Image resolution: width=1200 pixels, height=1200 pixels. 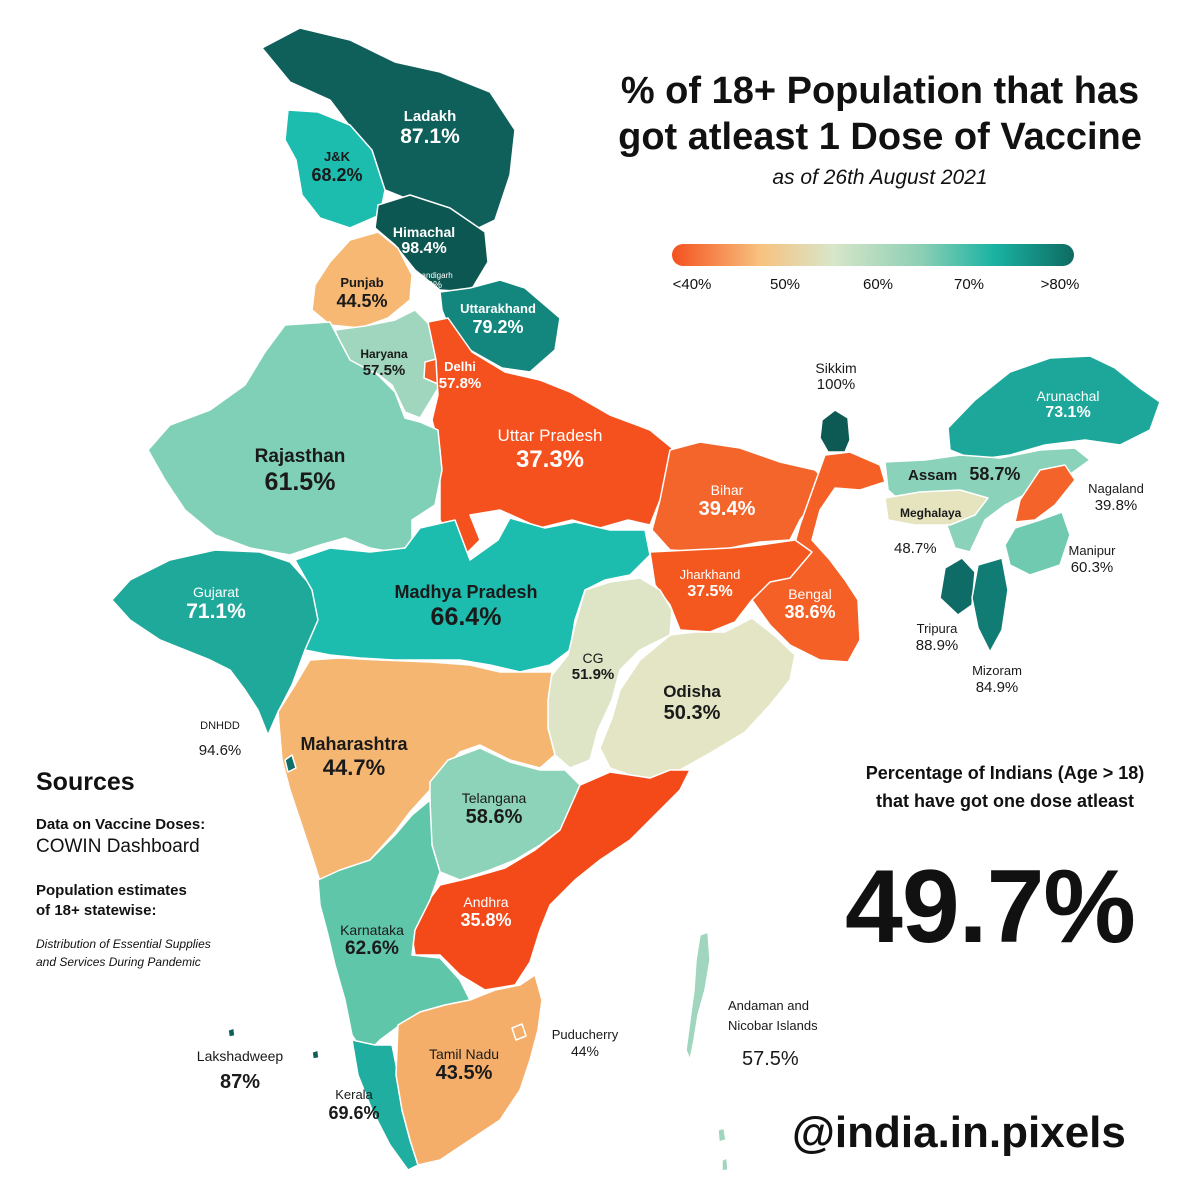 I want to click on region-label-delhi: Delhi 57.8%, so click(x=460, y=375).